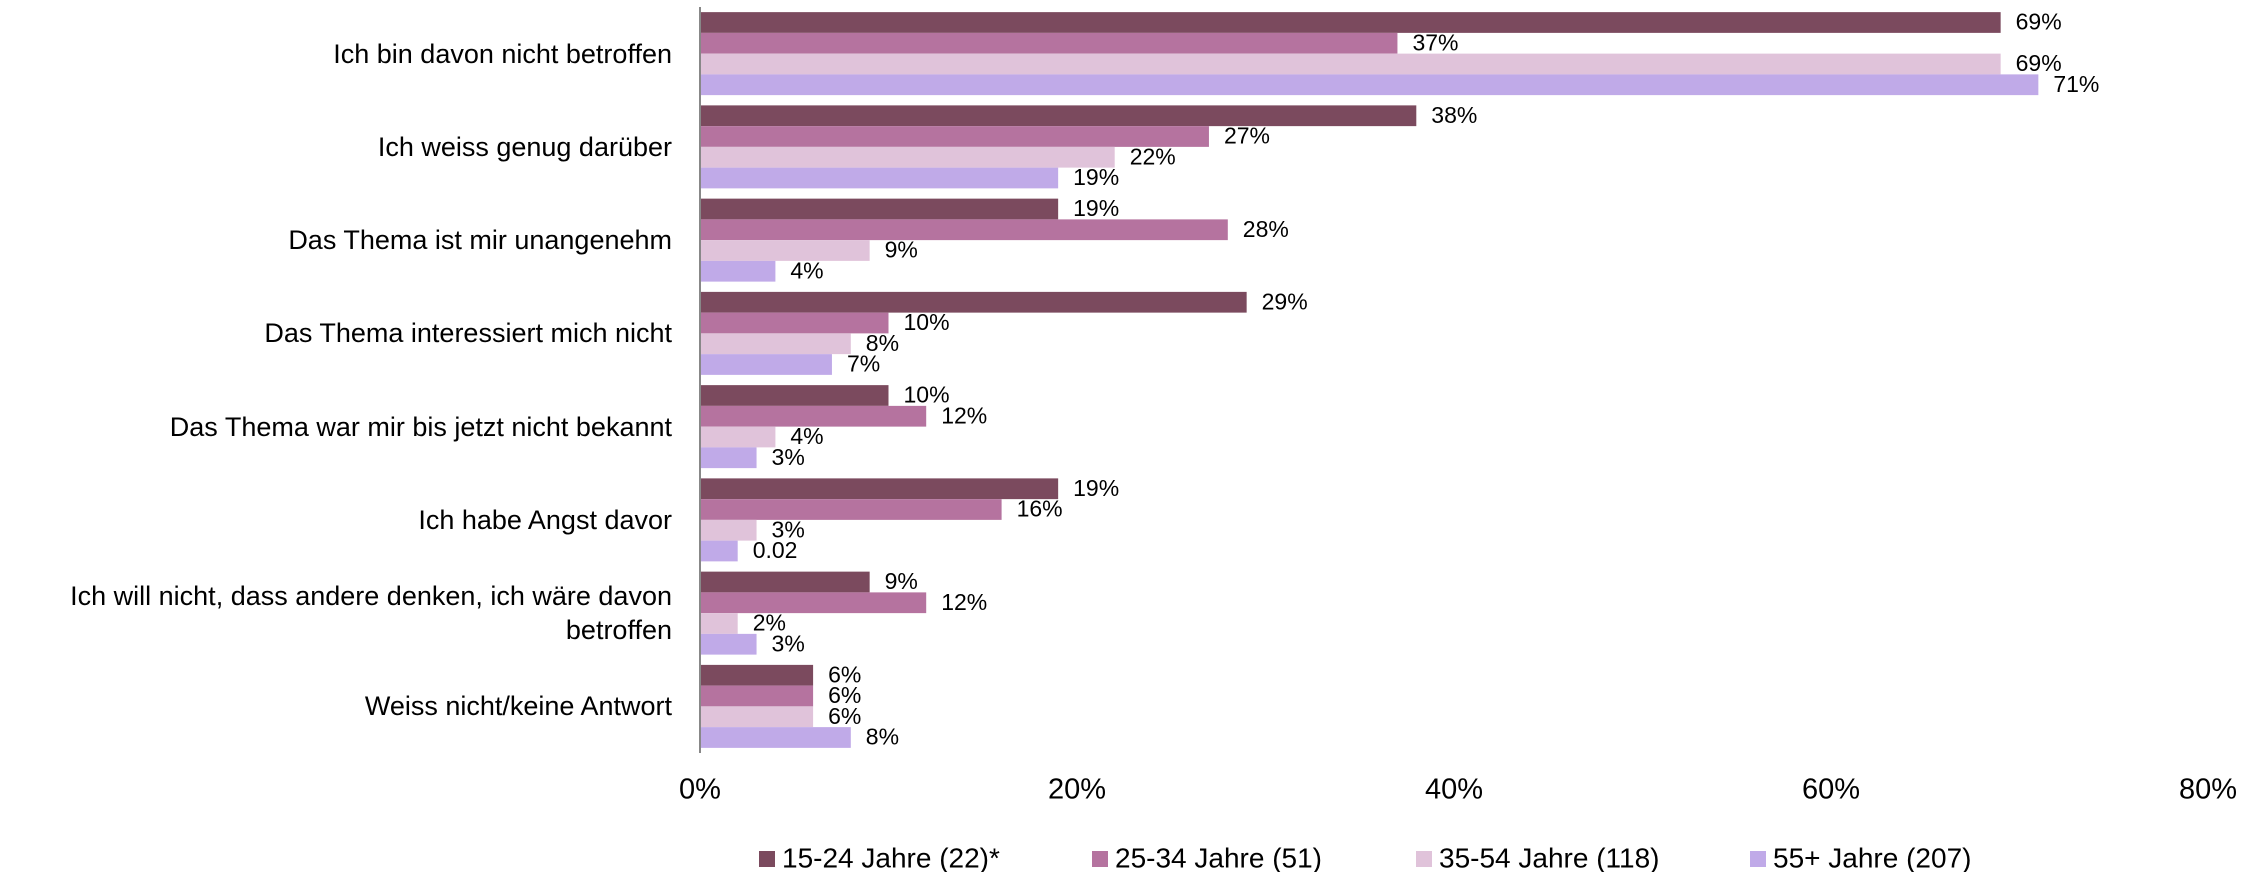 The image size is (2251, 872). I want to click on category-label: Ich weiss genug darüber, so click(524, 146).